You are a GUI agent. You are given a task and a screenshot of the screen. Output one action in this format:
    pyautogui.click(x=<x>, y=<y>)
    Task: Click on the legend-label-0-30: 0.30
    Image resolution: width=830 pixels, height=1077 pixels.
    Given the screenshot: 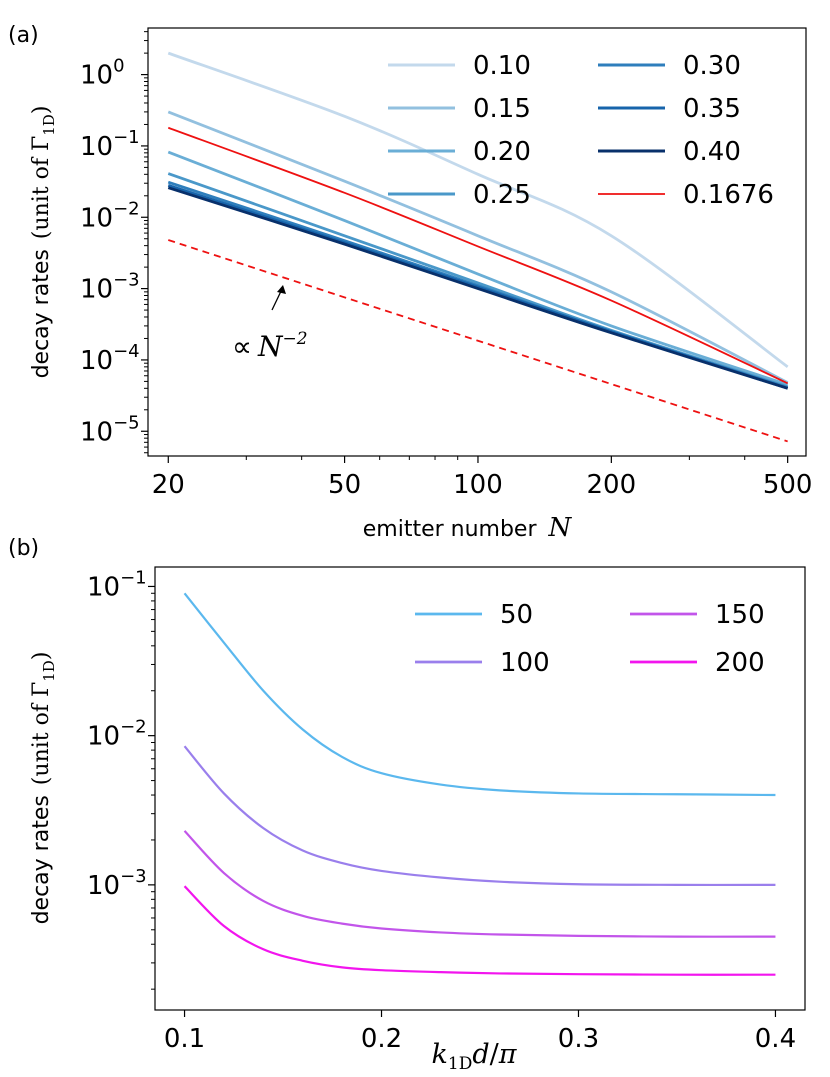 What is the action you would take?
    pyautogui.click(x=712, y=66)
    